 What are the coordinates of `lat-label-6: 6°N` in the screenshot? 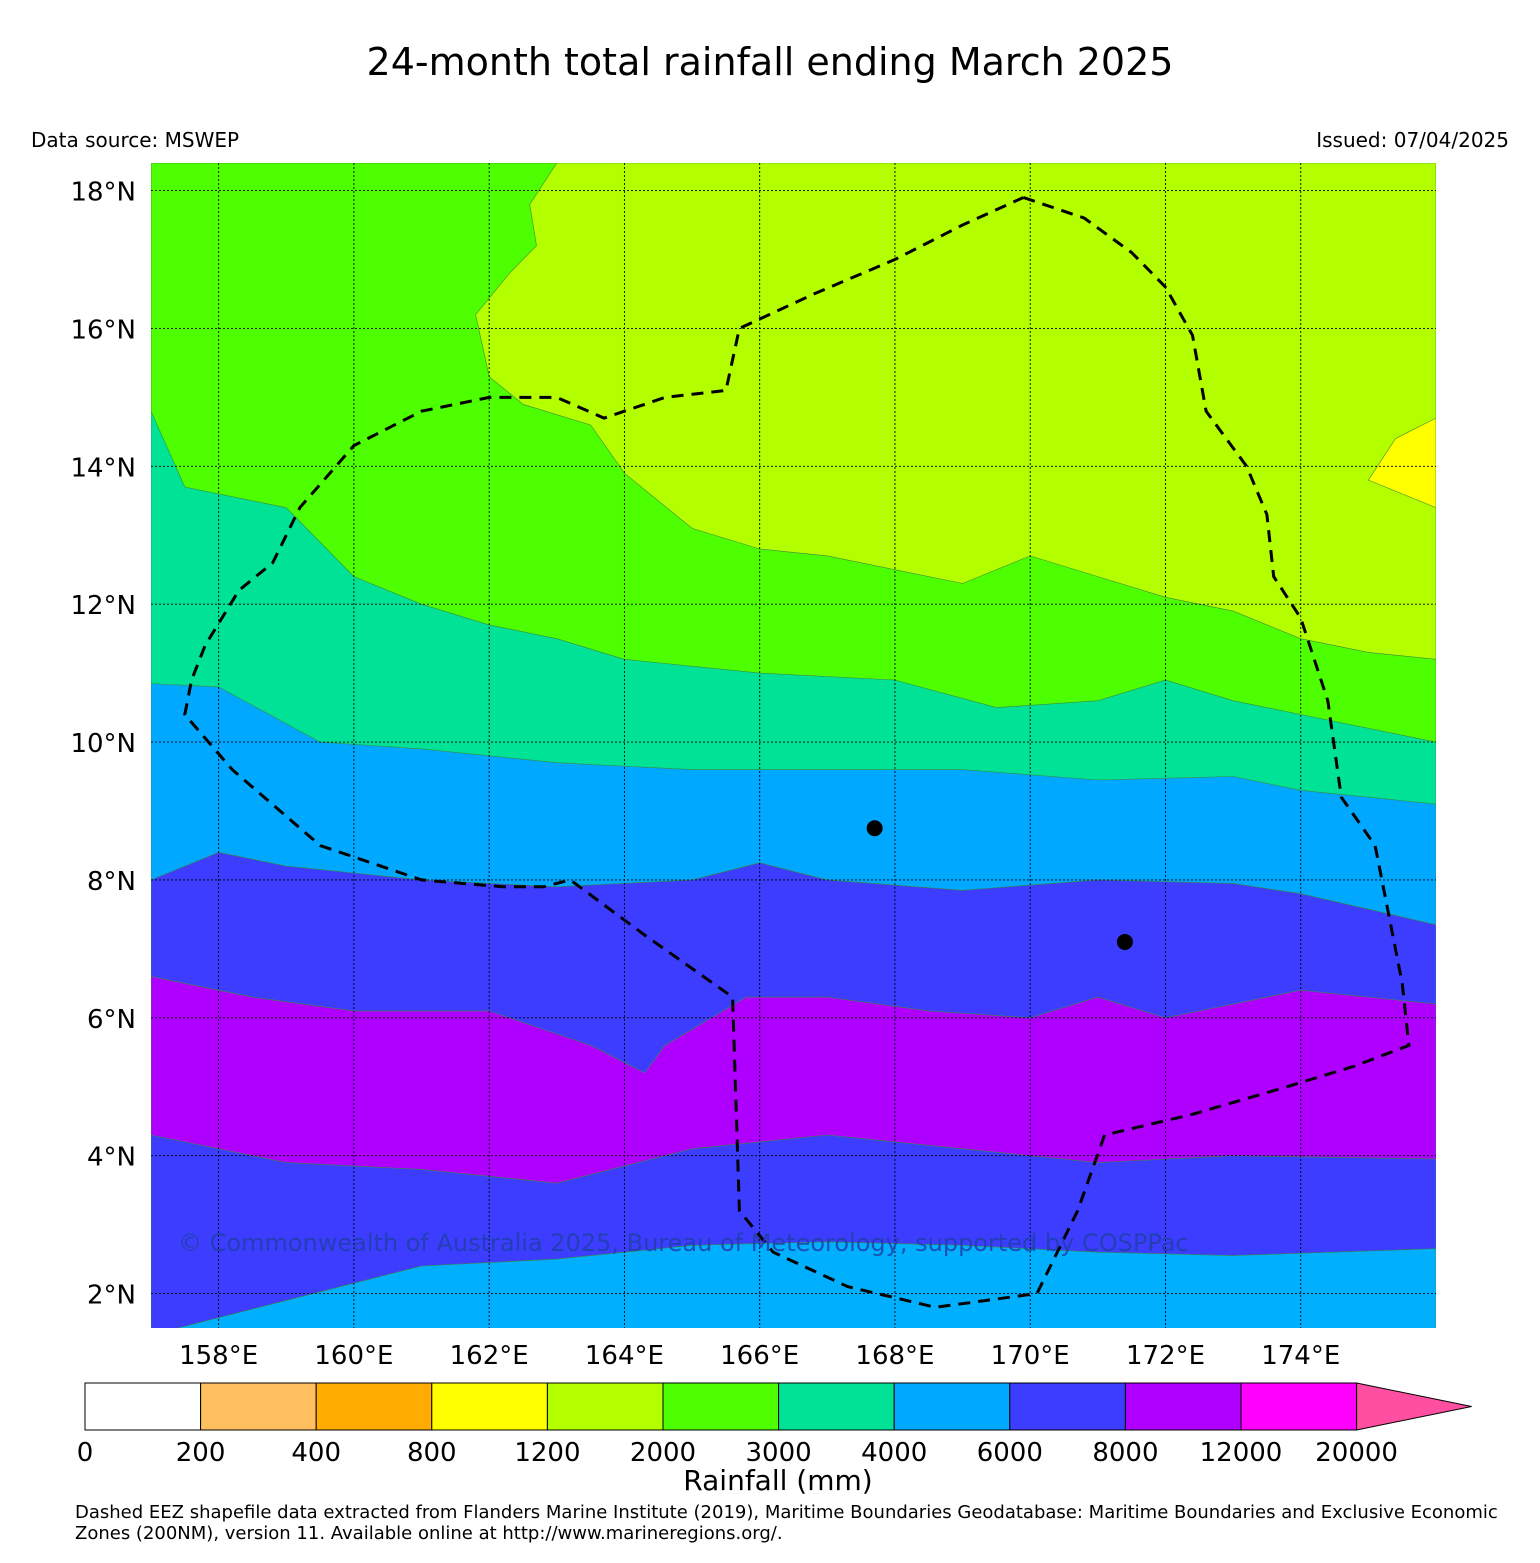 It's located at (111, 1020).